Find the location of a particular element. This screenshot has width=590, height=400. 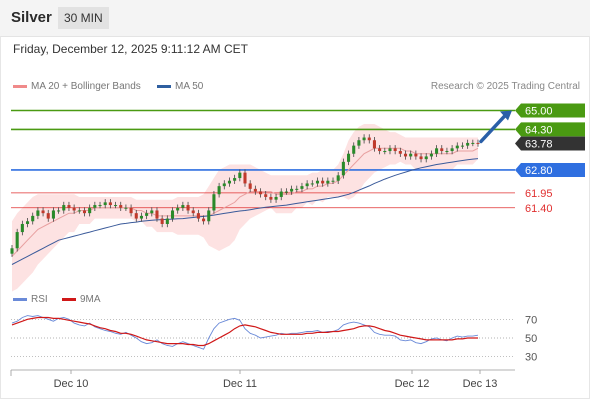

rsi-ma-line is located at coordinates (244, 331).